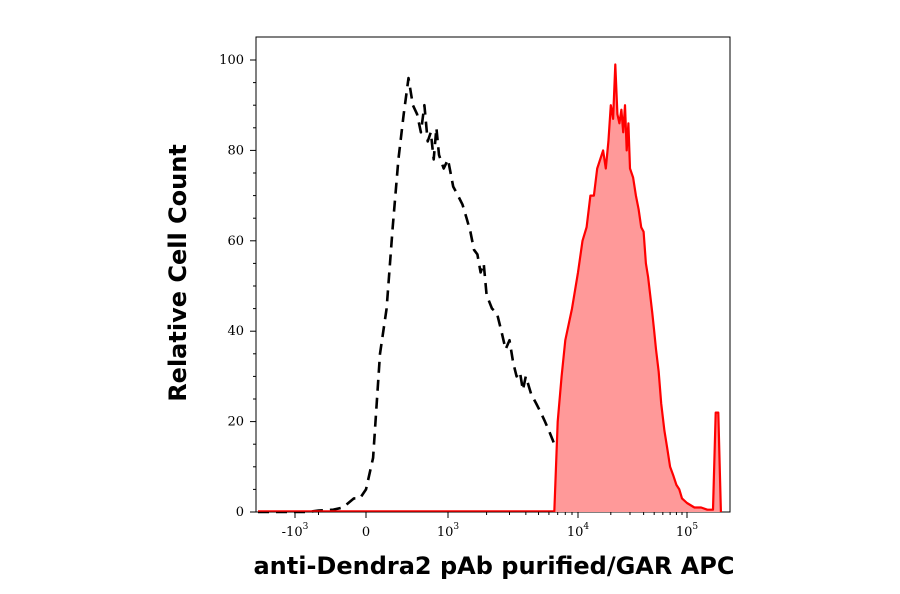  What do you see at coordinates (490, 526) in the screenshot?
I see `x-axis: -103 0 10³ 10⁴ 10⁵` at bounding box center [490, 526].